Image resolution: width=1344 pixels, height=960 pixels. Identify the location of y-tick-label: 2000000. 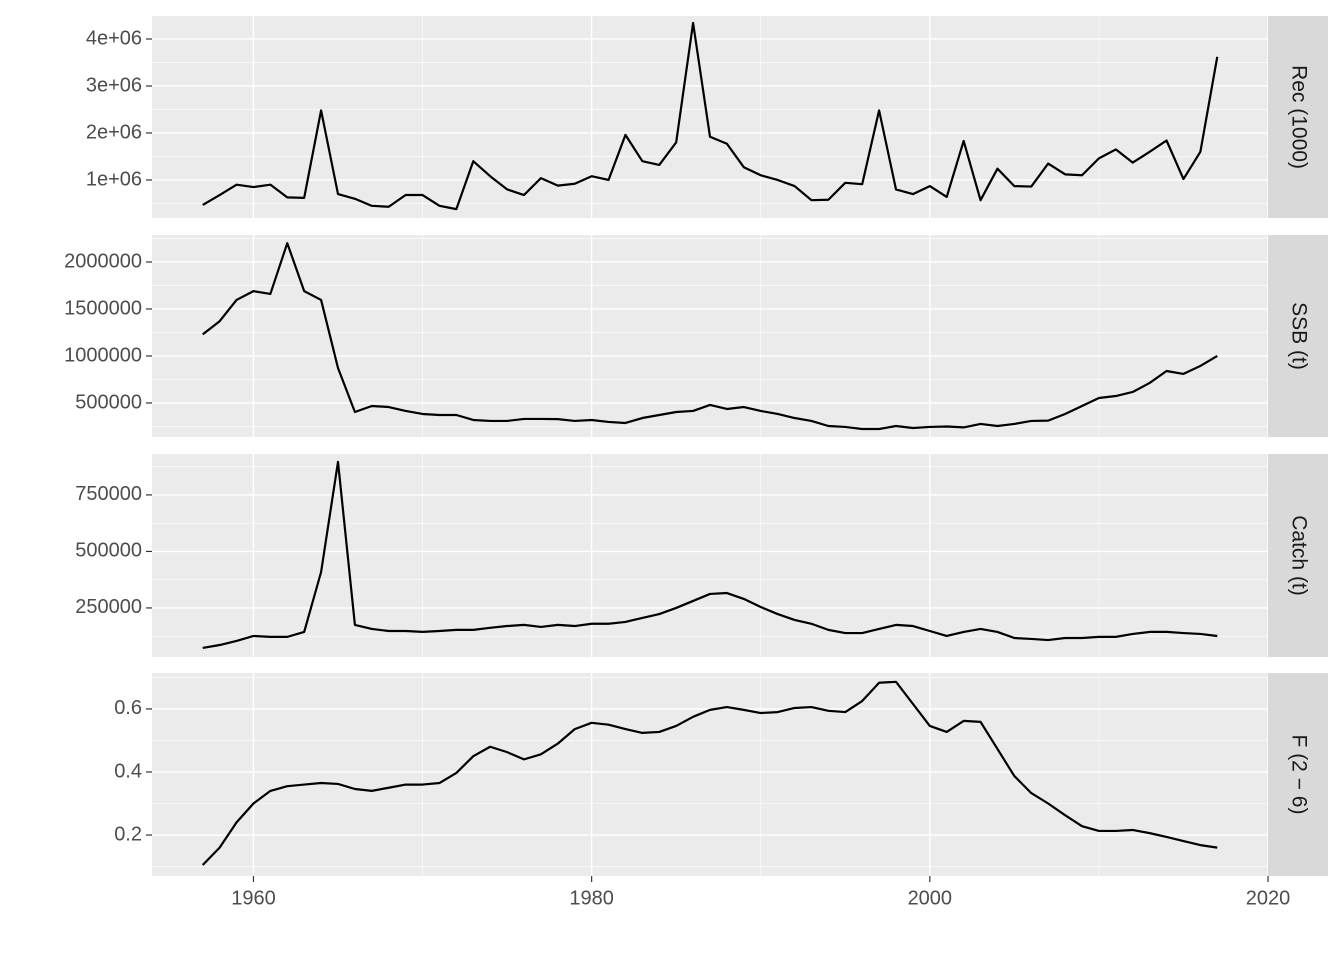
(103, 261).